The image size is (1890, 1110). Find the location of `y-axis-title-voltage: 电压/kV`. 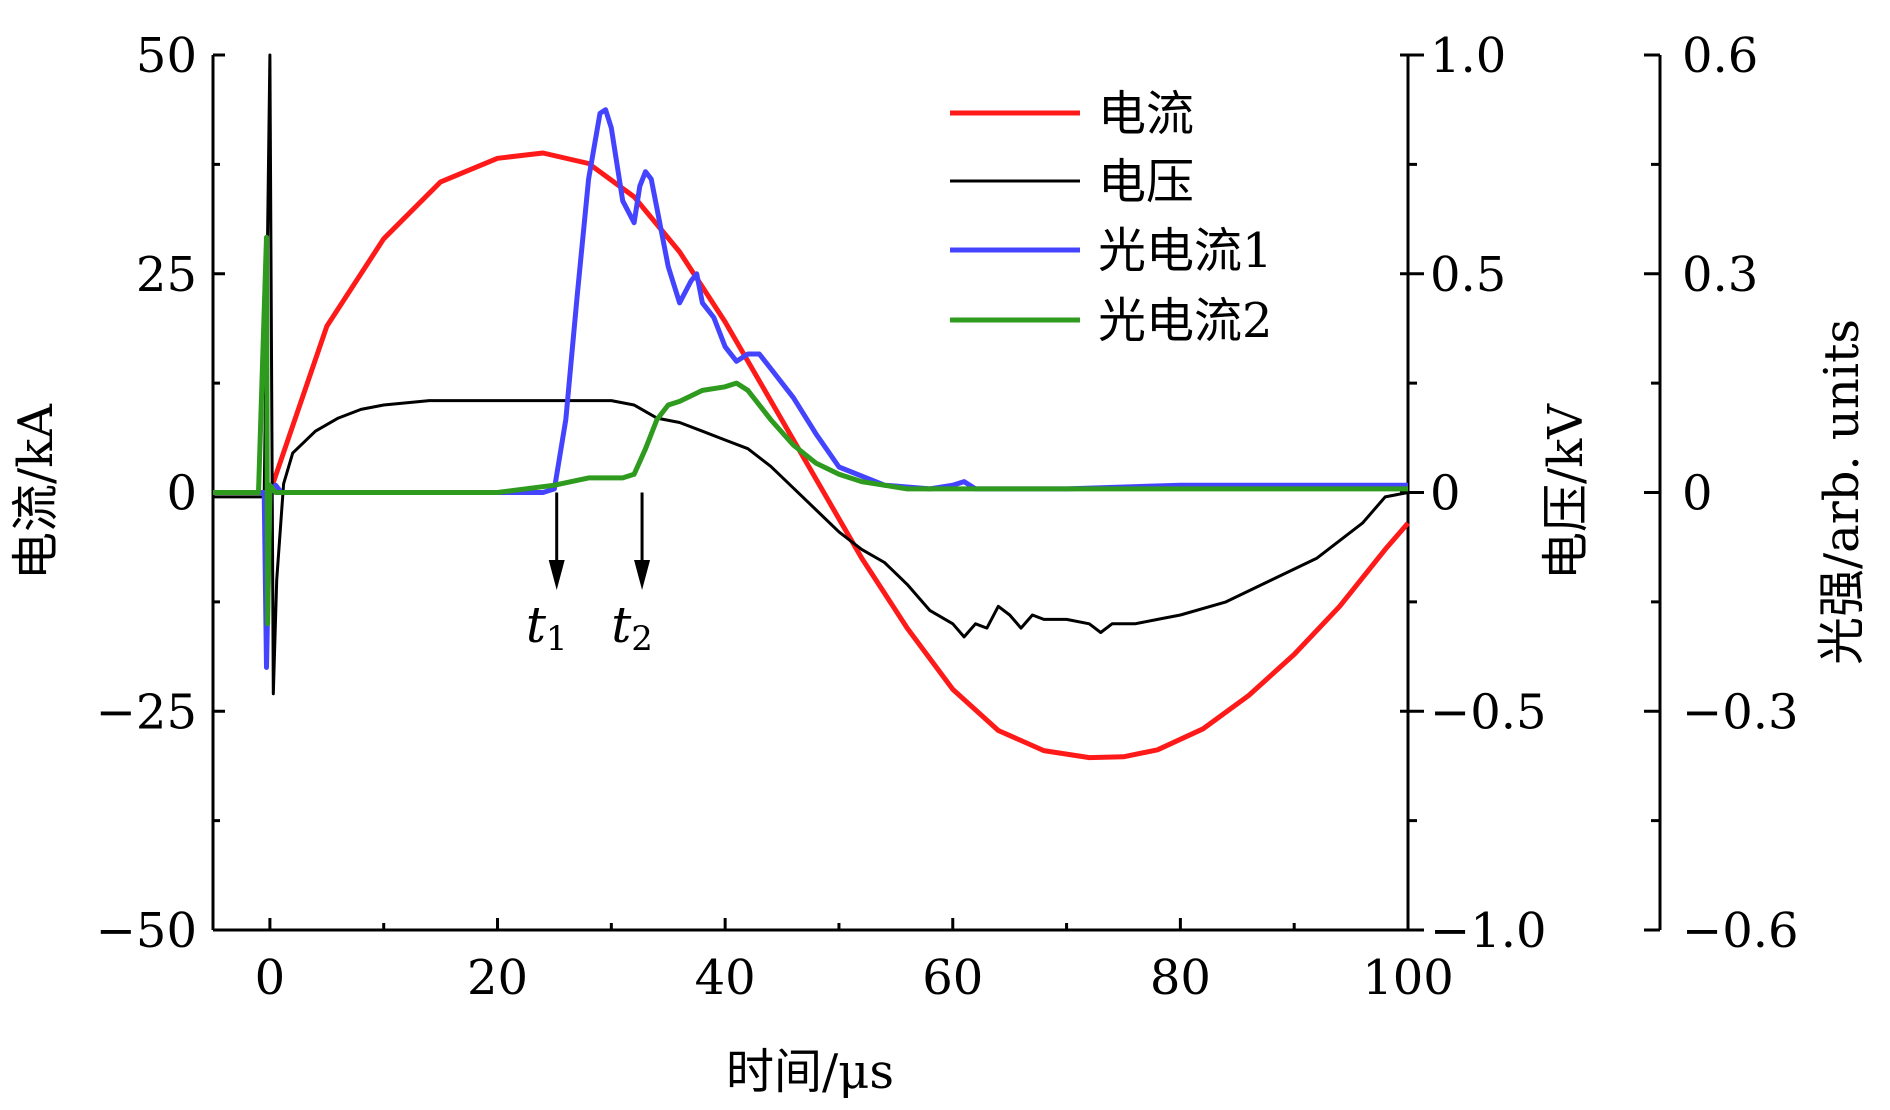

y-axis-title-voltage: 电压/kV is located at coordinates (1566, 491).